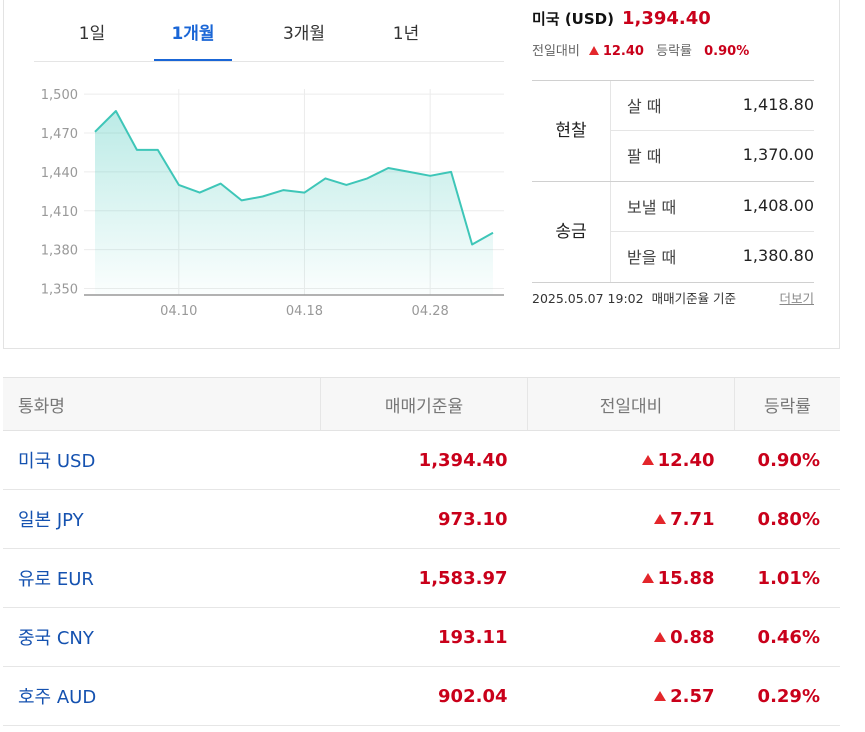 The height and width of the screenshot is (732, 865). I want to click on table-row: 호주 AUD 902.04 2.57 0.29%, so click(421, 696).